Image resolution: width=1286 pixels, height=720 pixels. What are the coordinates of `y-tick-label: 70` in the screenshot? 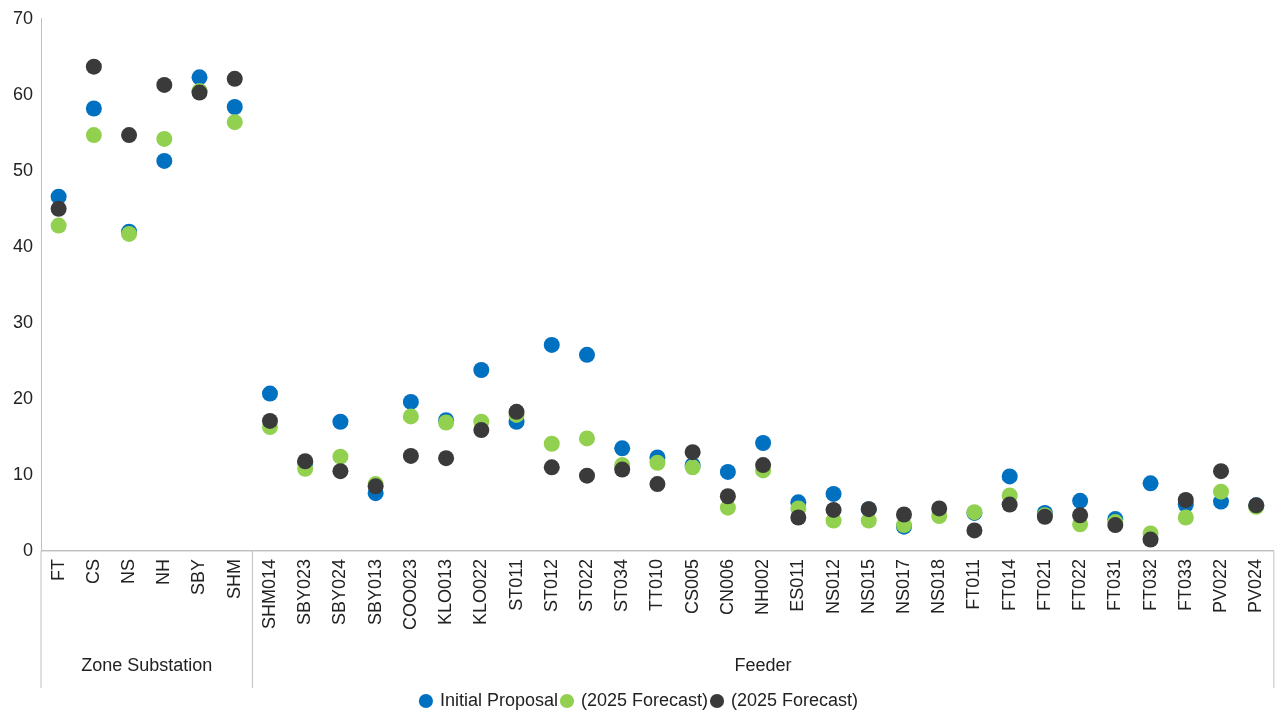 It's located at (23, 17).